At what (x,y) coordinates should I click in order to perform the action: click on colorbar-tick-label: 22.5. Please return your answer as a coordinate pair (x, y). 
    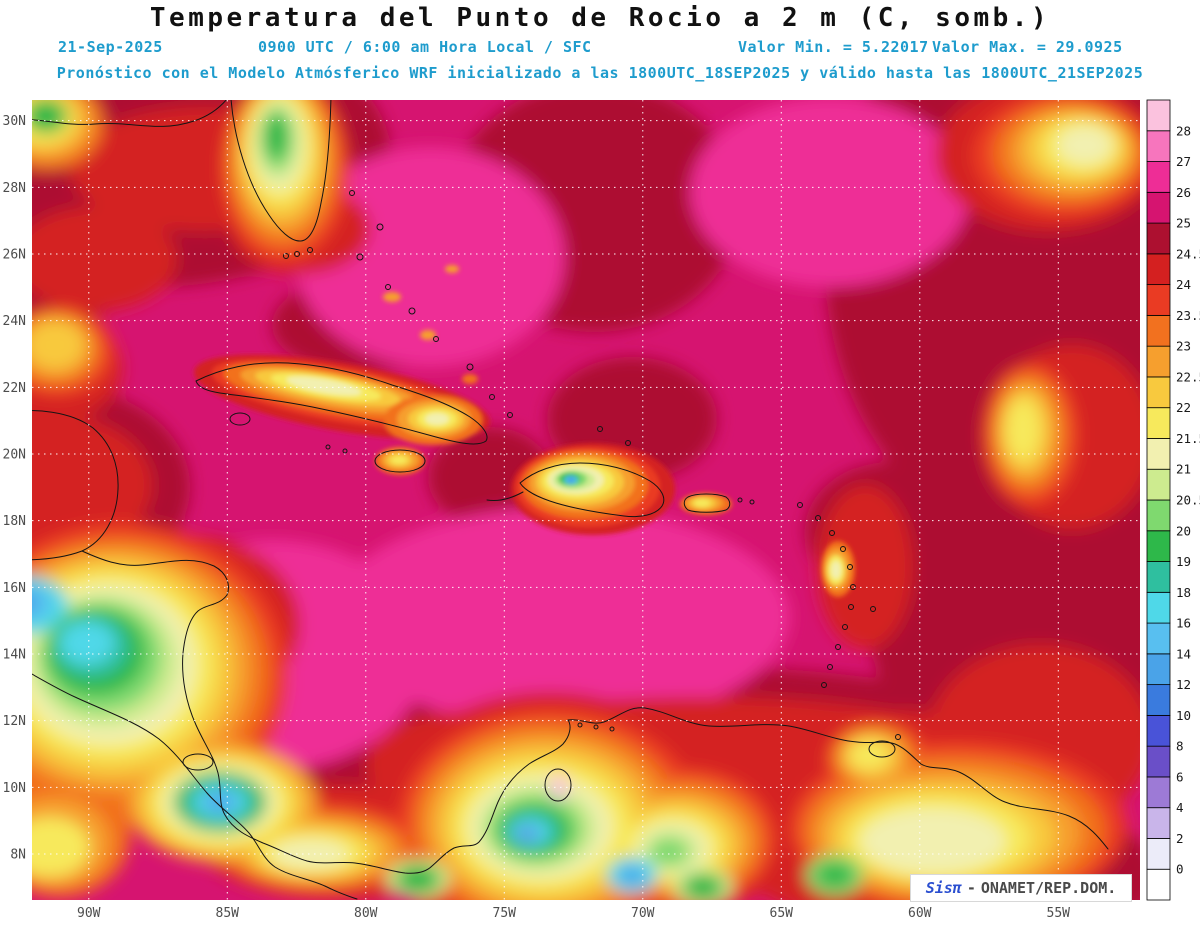
    Looking at the image, I should click on (1188, 376).